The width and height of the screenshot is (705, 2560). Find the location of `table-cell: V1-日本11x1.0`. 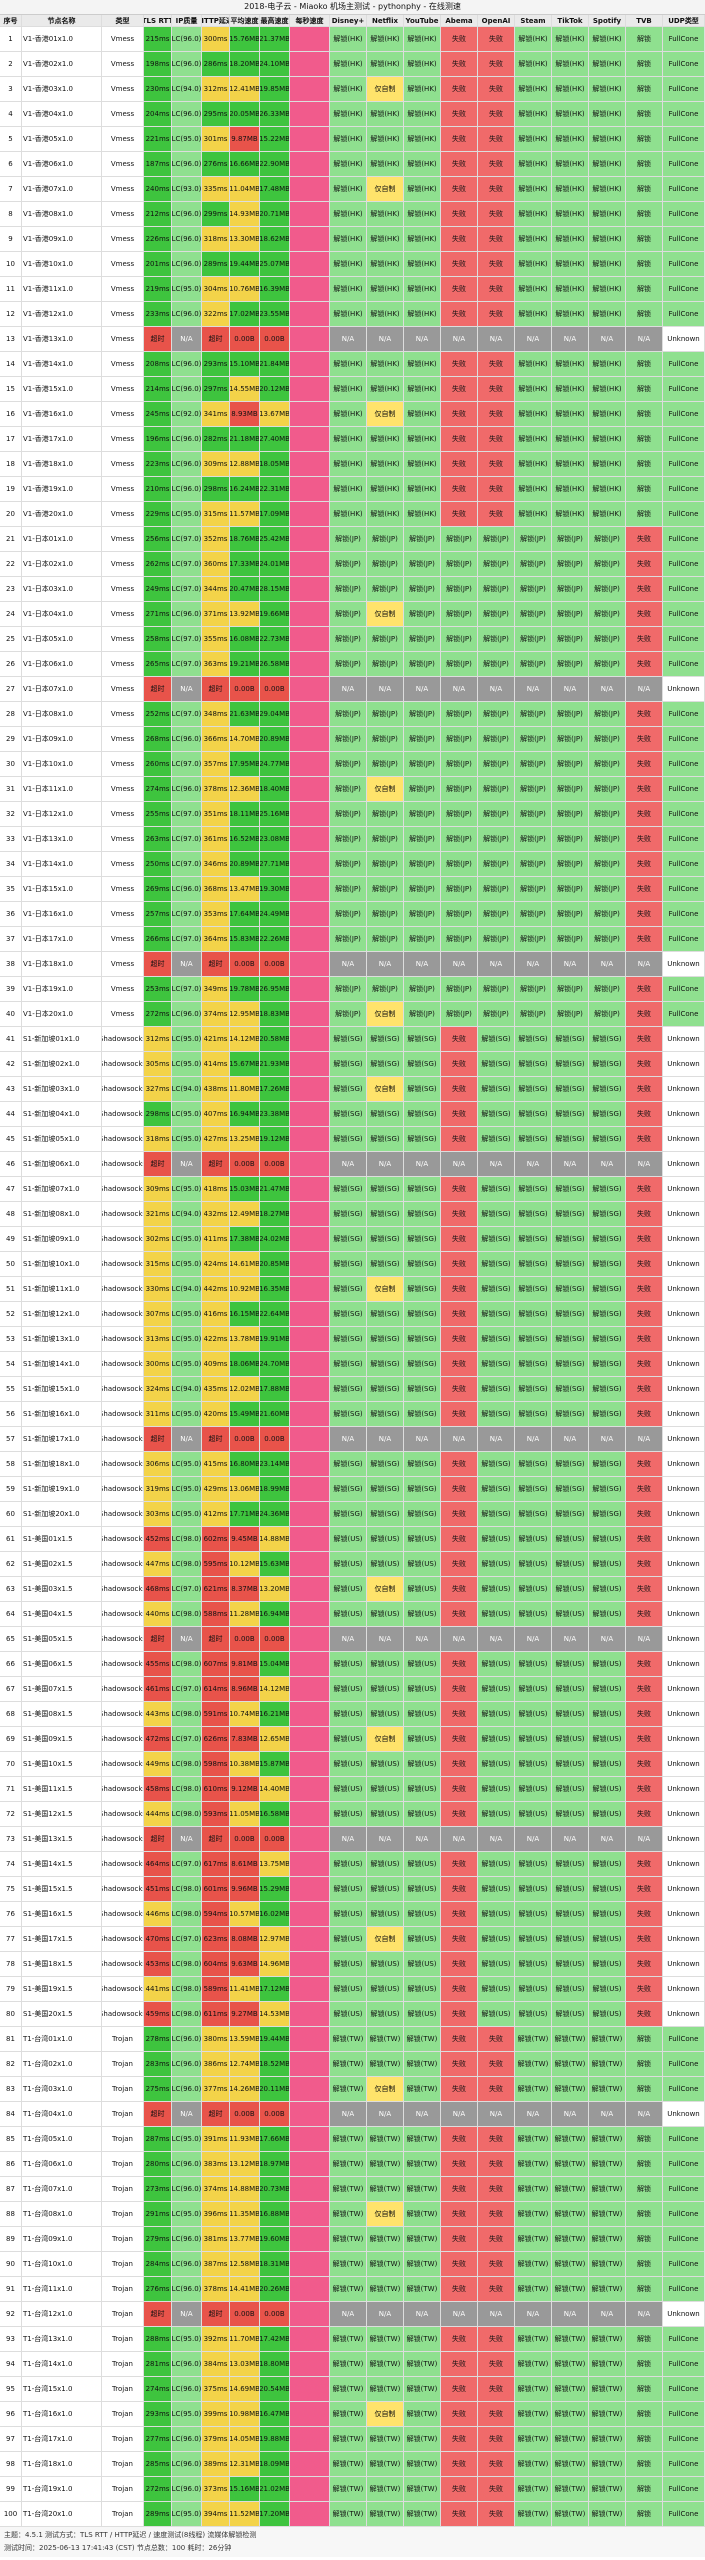

table-cell: V1-日本11x1.0 is located at coordinates (62, 789).